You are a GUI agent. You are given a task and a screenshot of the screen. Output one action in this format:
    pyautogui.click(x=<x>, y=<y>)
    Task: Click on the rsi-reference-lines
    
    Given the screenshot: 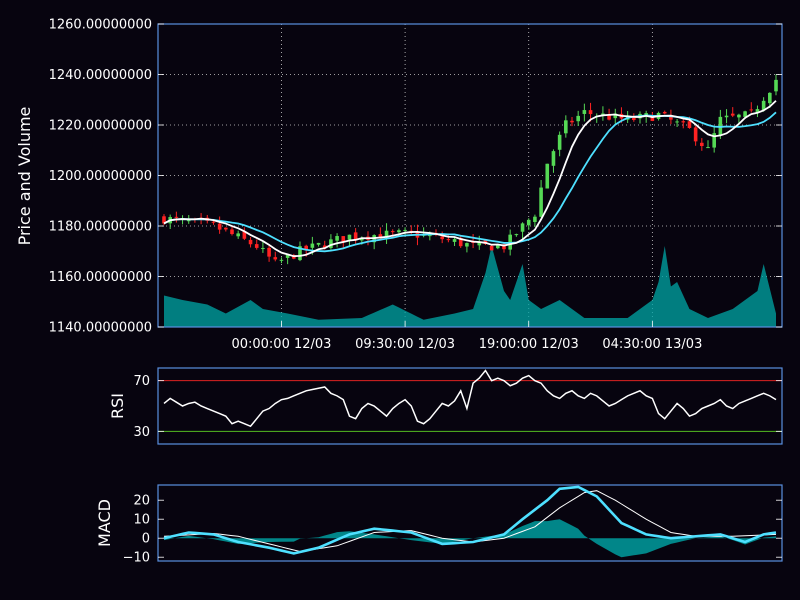 What is the action you would take?
    pyautogui.click(x=470, y=406)
    